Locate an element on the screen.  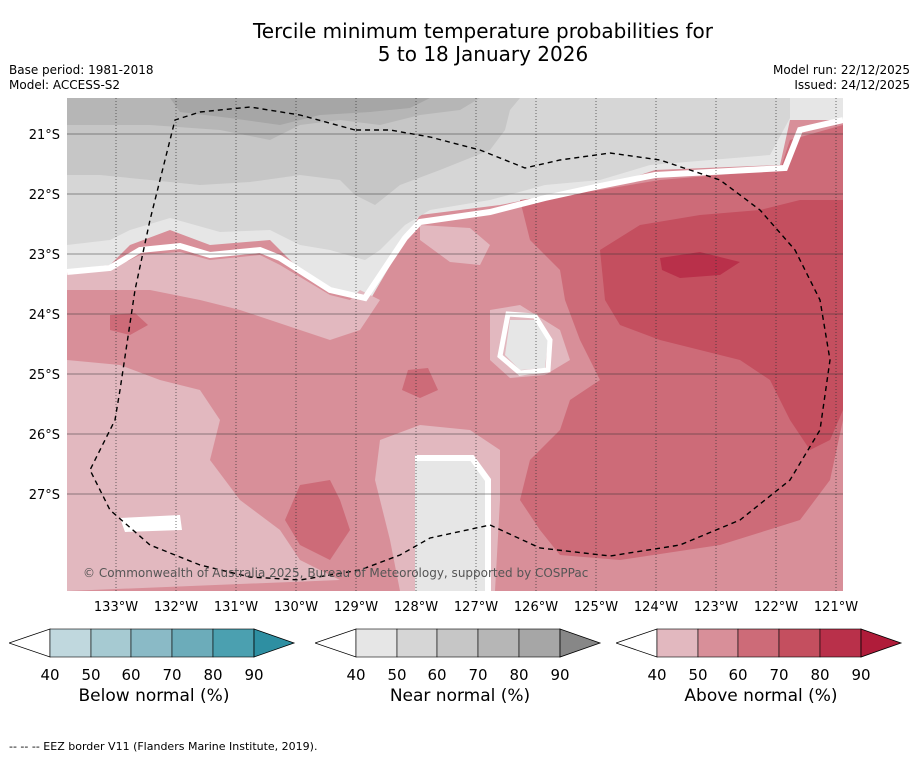
title-line-2: 5 to 18 January 2026 is located at coordinates (483, 54).